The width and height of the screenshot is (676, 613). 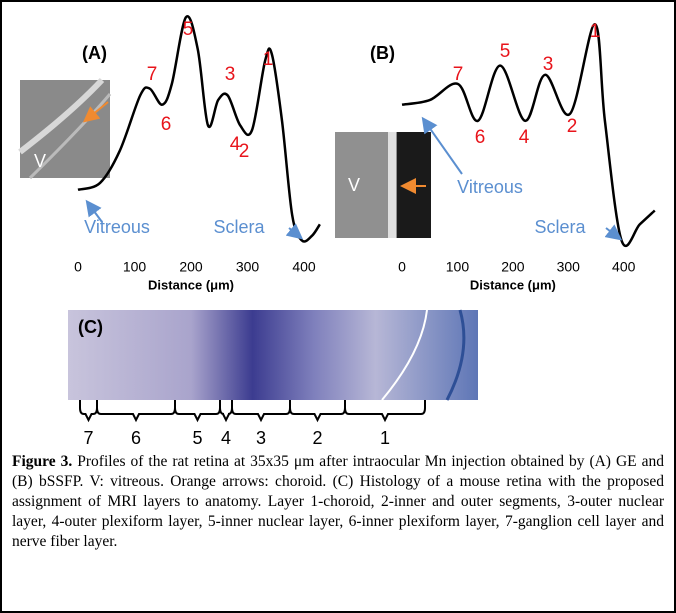 What do you see at coordinates (261, 438) in the screenshot?
I see `layer-label: 3` at bounding box center [261, 438].